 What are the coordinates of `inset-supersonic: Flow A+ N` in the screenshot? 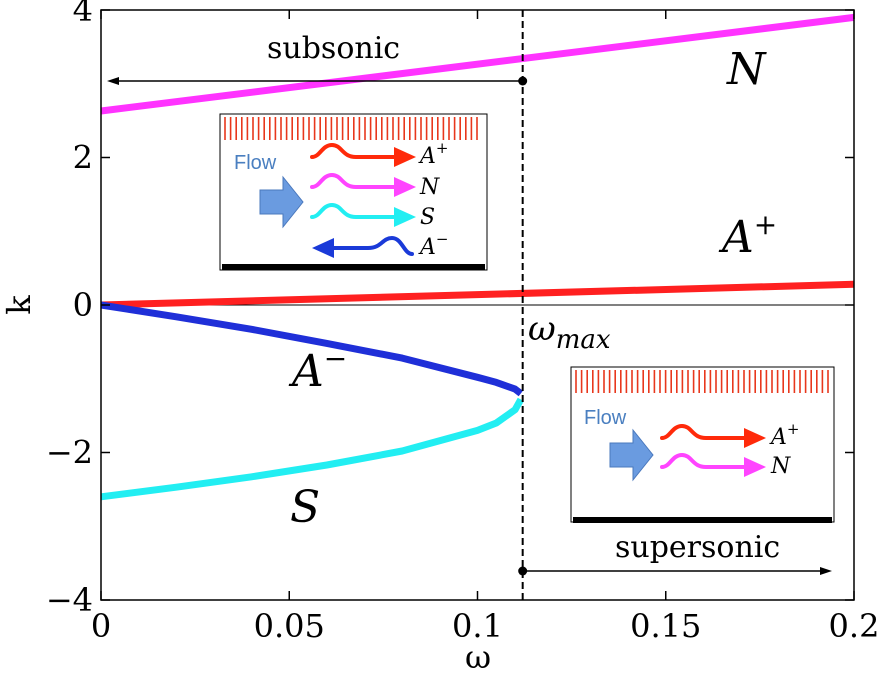 It's located at (702, 444).